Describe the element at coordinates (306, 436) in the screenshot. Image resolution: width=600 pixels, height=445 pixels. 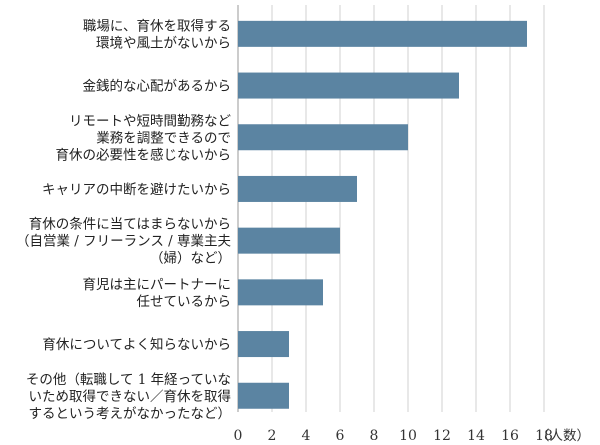
I see `x-tick-label: 4` at that location.